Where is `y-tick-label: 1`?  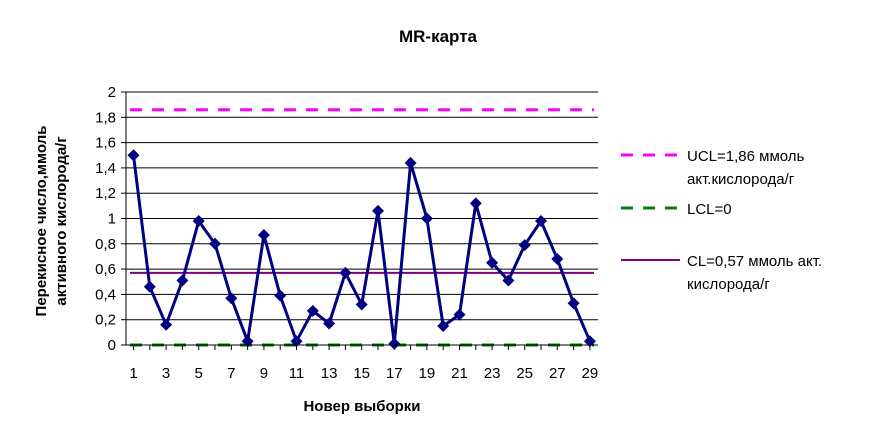
y-tick-label: 1 is located at coordinates (112, 219).